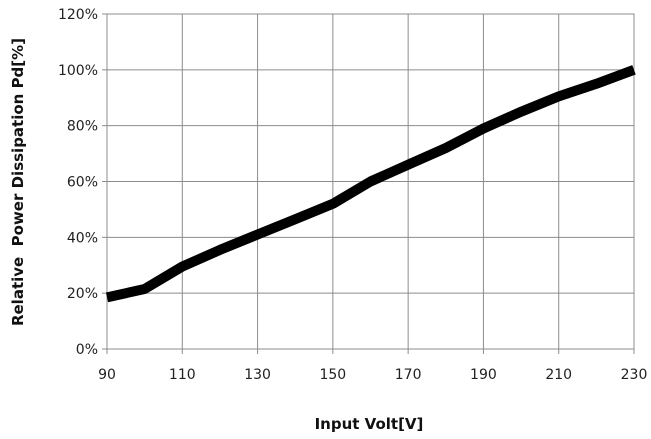 The image size is (651, 439). Describe the element at coordinates (82, 183) in the screenshot. I see `y-tick-label: 60%` at that location.